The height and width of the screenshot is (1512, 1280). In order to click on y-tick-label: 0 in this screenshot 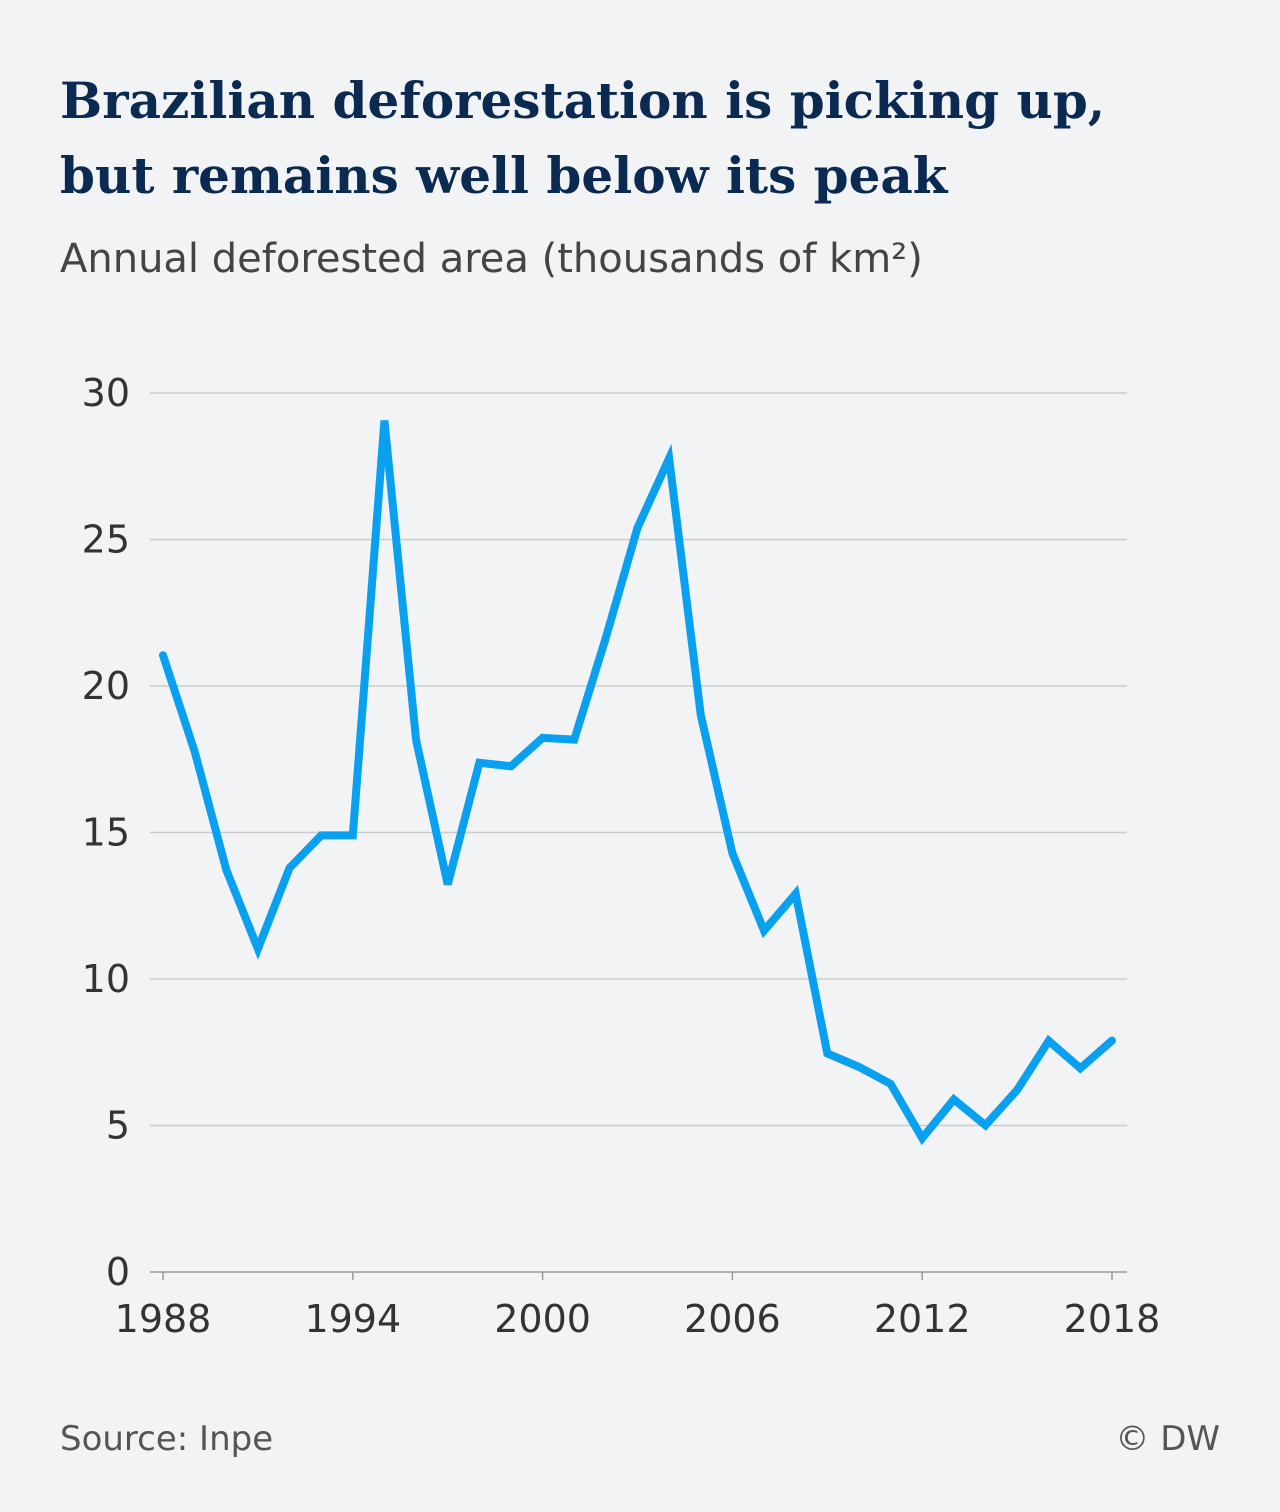, I will do `click(118, 1272)`.